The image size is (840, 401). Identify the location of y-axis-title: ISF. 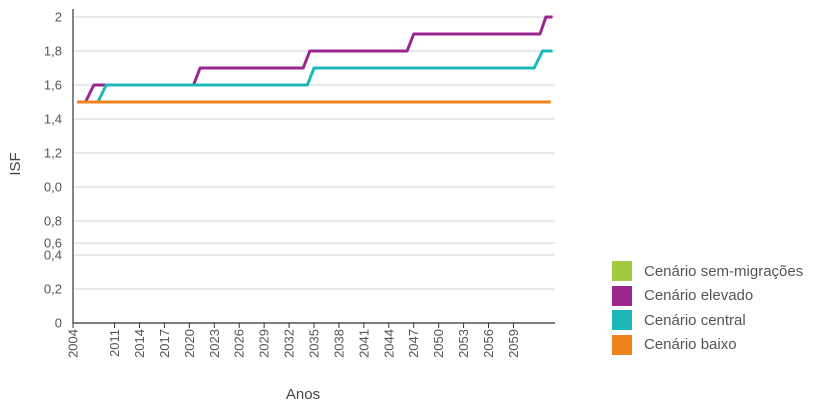
(15, 163).